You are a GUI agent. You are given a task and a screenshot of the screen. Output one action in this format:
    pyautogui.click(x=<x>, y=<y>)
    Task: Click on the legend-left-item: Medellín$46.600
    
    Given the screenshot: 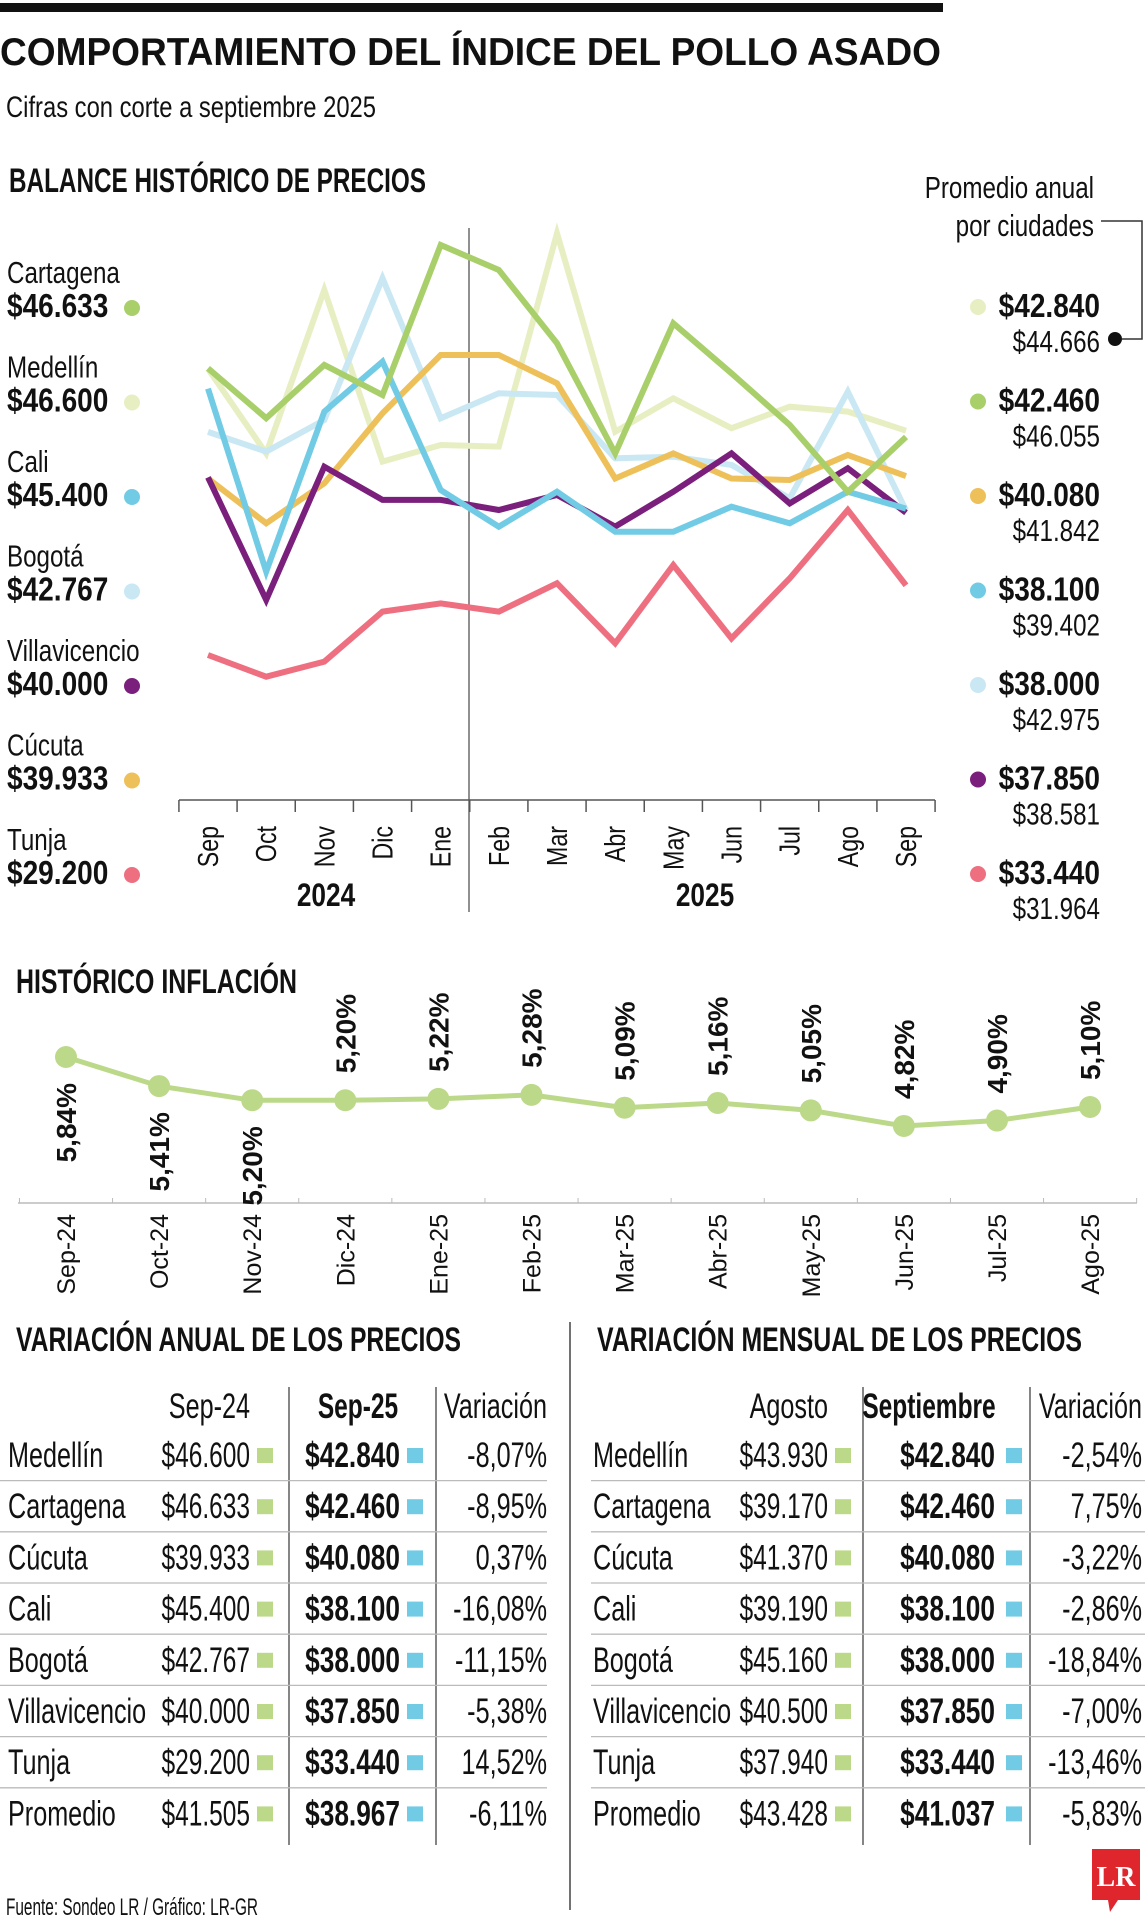 What is the action you would take?
    pyautogui.click(x=73, y=384)
    